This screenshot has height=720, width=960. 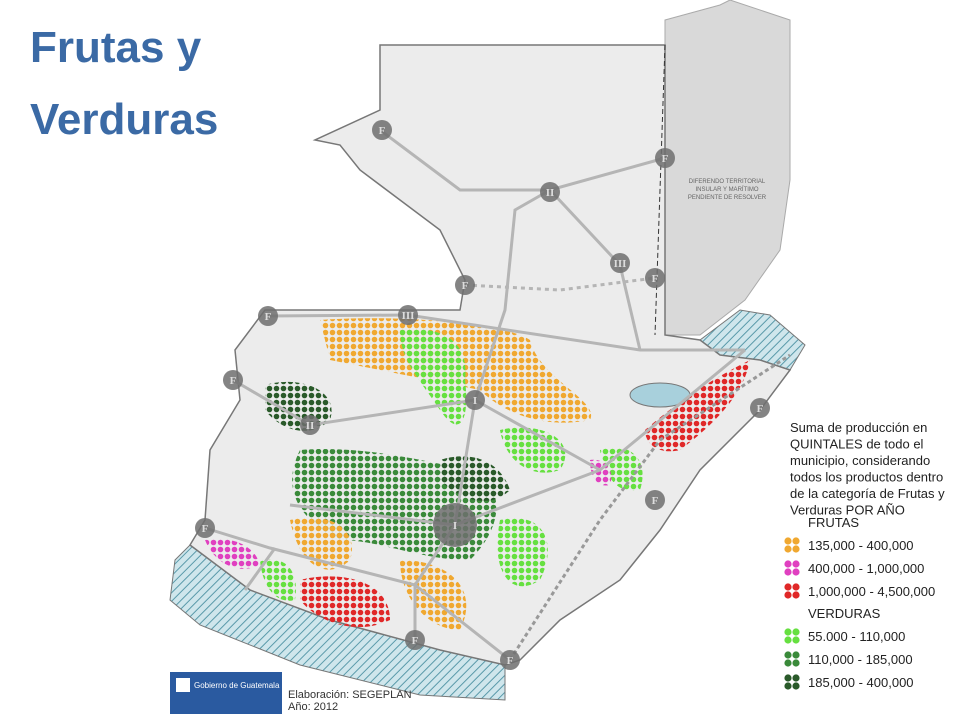 I want to click on legend-description: de la categoría de Frutas y, so click(x=867, y=493).